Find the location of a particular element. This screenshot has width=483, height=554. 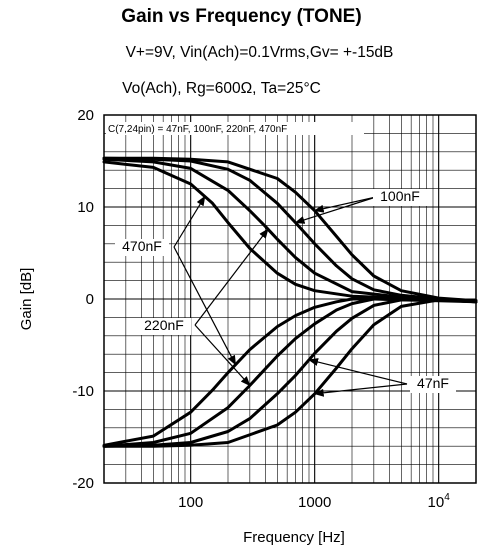

annotation-label: 220nF is located at coordinates (164, 325).